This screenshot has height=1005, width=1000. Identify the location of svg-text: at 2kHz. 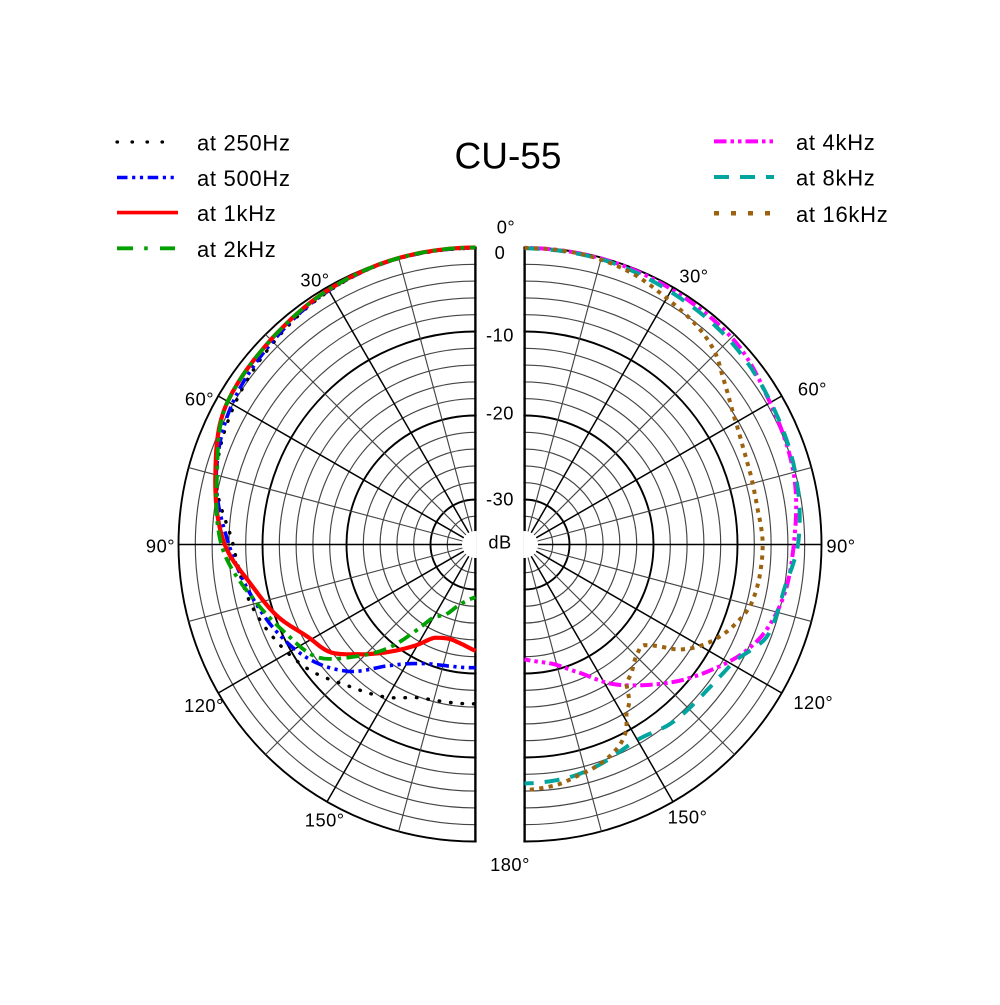
(236, 249).